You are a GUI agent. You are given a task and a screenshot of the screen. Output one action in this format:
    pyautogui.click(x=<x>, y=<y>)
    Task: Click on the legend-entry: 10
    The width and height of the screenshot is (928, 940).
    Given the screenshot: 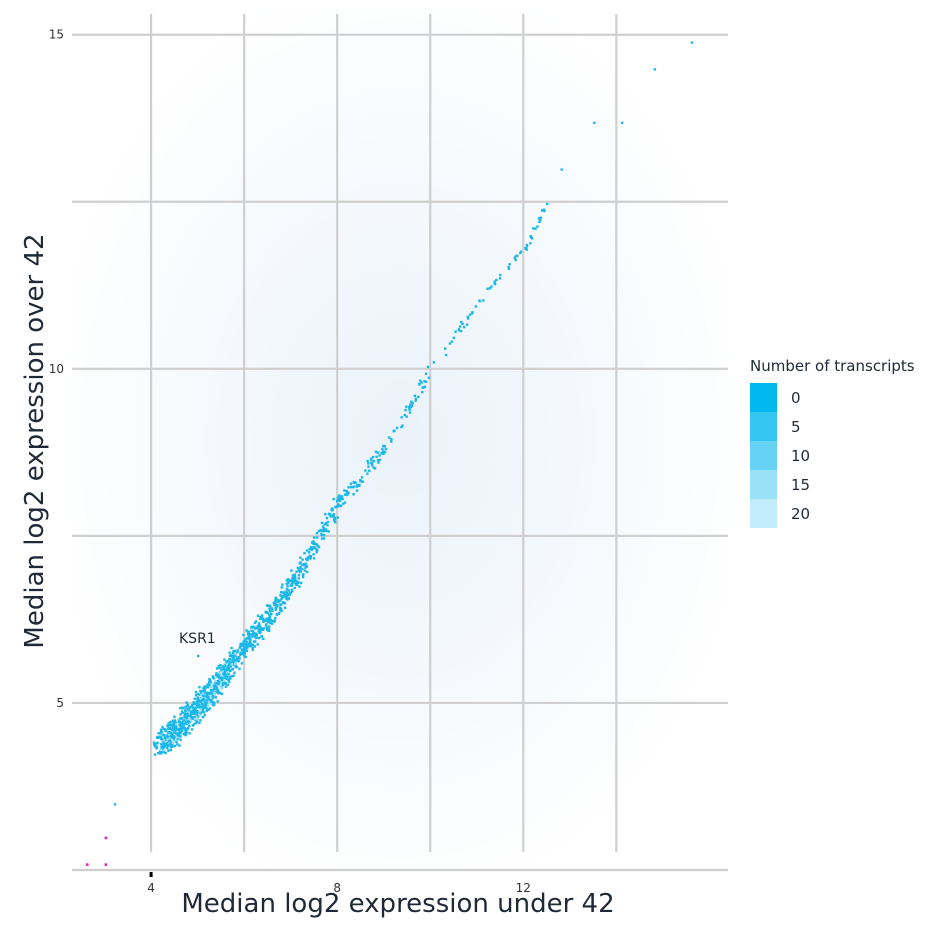 What is the action you would take?
    pyautogui.click(x=832, y=455)
    